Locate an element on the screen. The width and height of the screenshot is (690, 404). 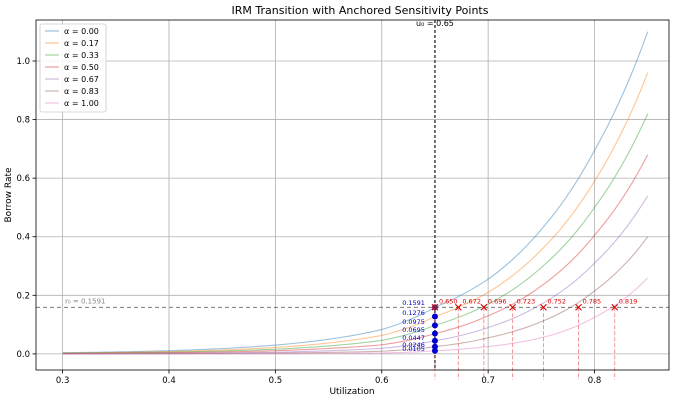
x-tick-label: 0.6 is located at coordinates (382, 381).